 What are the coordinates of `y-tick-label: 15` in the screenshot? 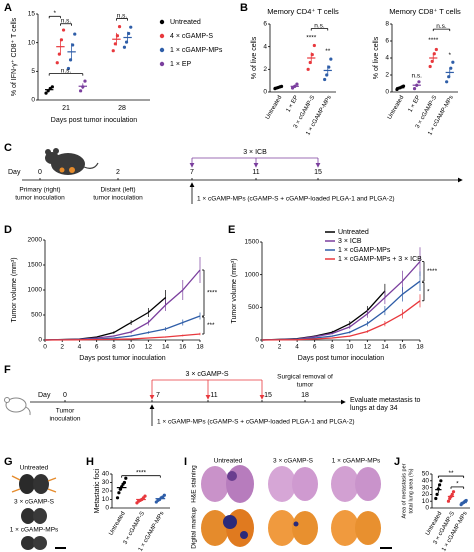 It's located at (32, 14).